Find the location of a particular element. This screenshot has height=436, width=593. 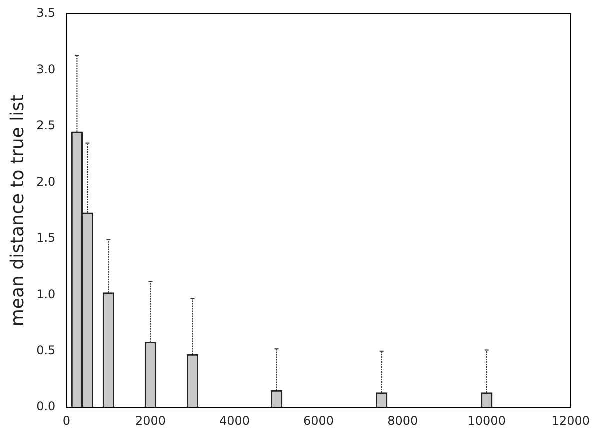

x-tick-label: 8000 is located at coordinates (403, 421).